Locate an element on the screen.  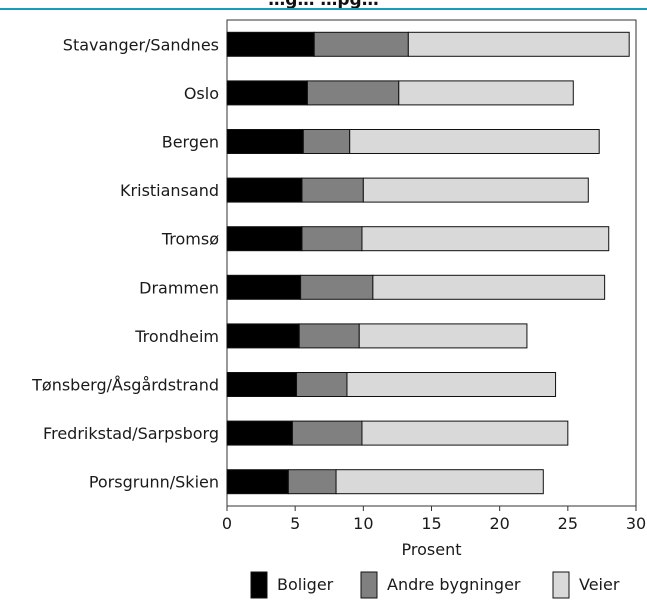
category-label: Bergen is located at coordinates (190, 142).